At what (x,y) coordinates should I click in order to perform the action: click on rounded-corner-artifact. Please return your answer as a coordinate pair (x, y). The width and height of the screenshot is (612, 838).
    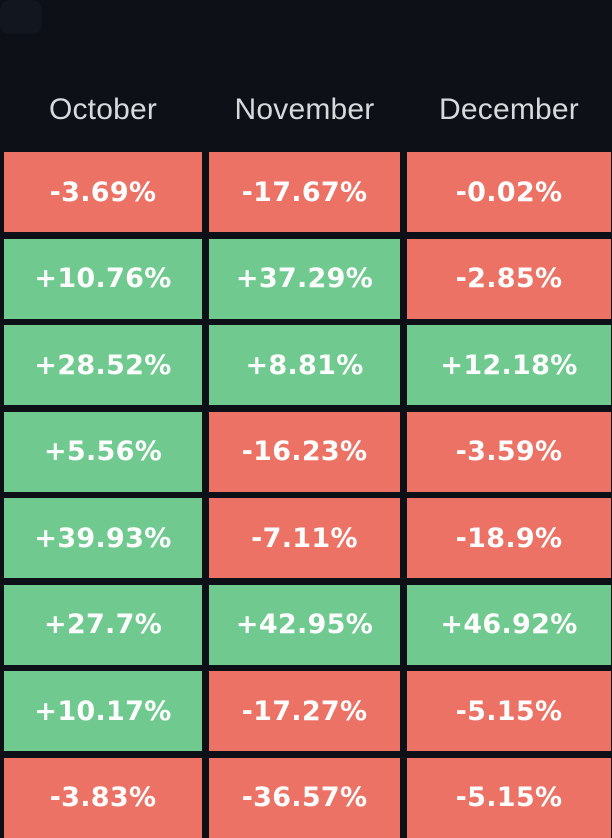
    Looking at the image, I should click on (21, 17).